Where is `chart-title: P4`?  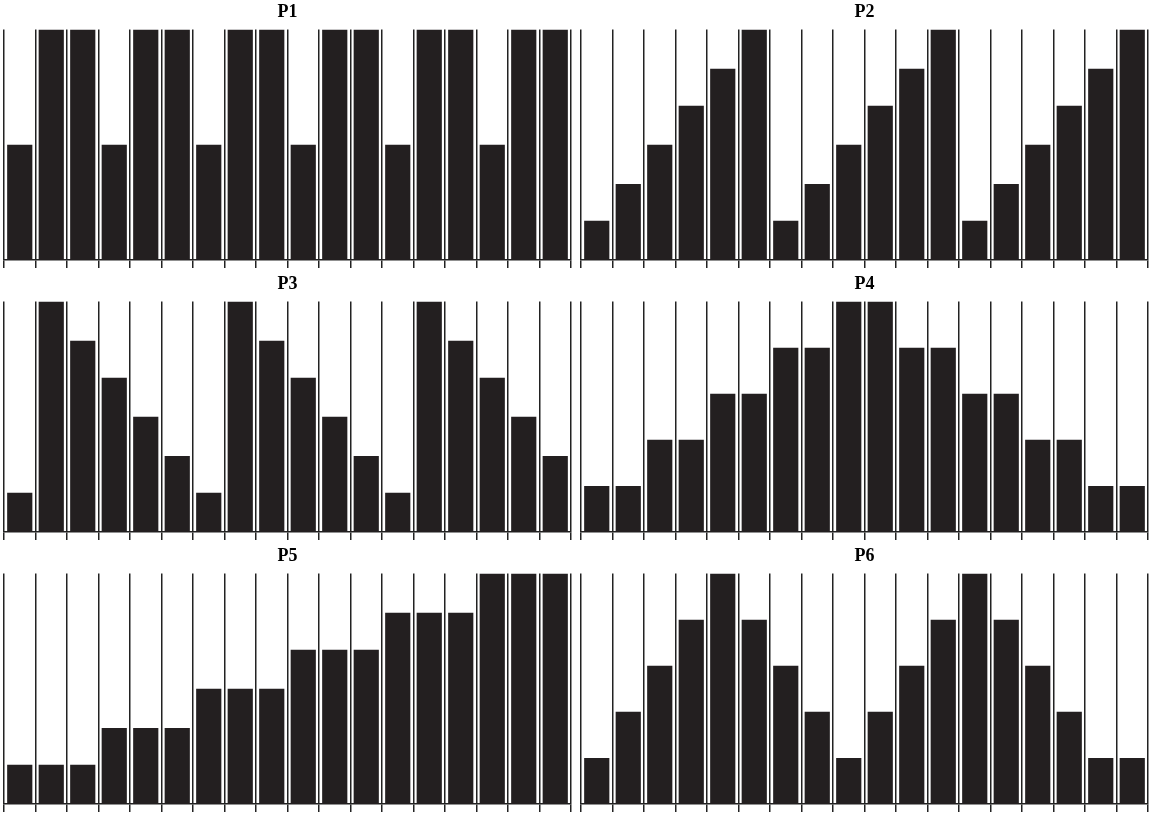 chart-title: P4 is located at coordinates (864, 283).